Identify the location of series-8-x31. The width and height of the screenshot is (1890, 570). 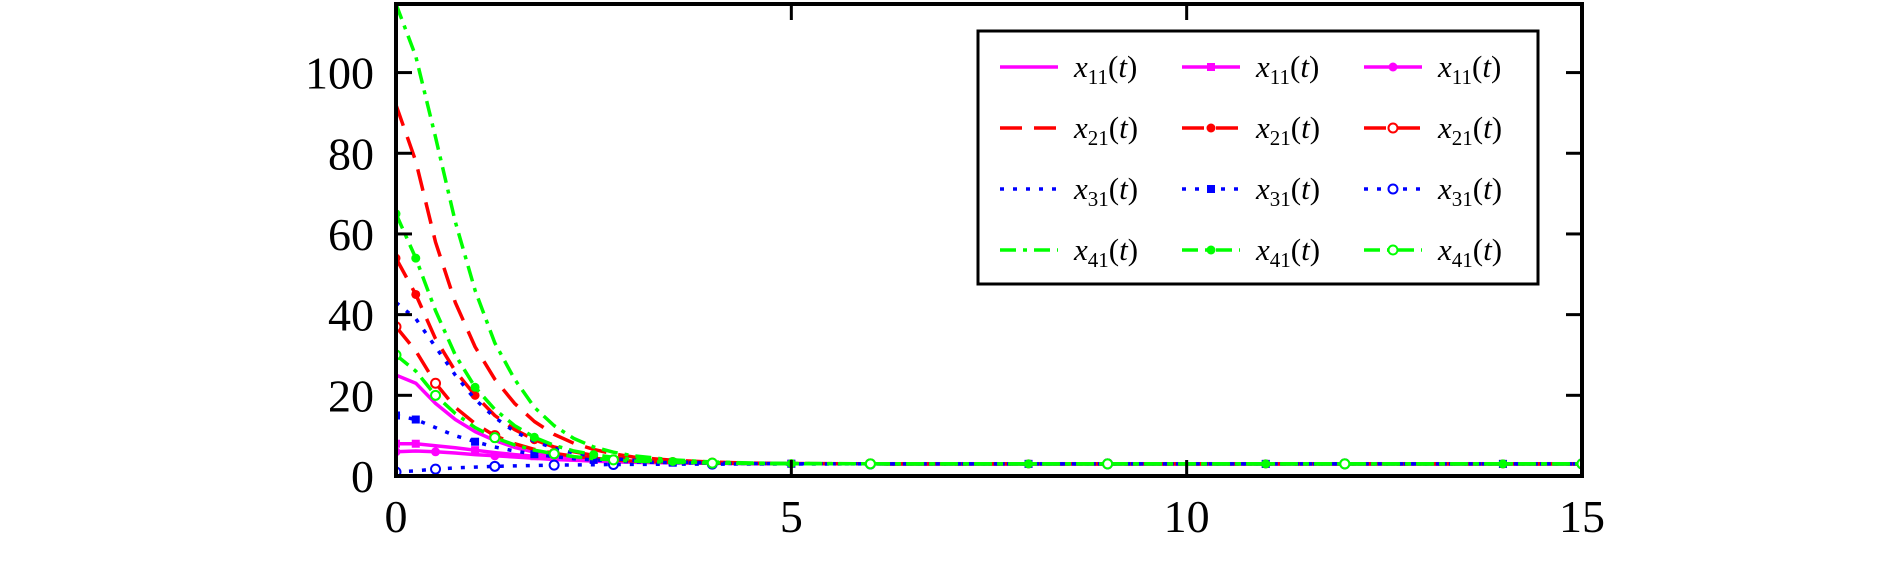
(989, 467).